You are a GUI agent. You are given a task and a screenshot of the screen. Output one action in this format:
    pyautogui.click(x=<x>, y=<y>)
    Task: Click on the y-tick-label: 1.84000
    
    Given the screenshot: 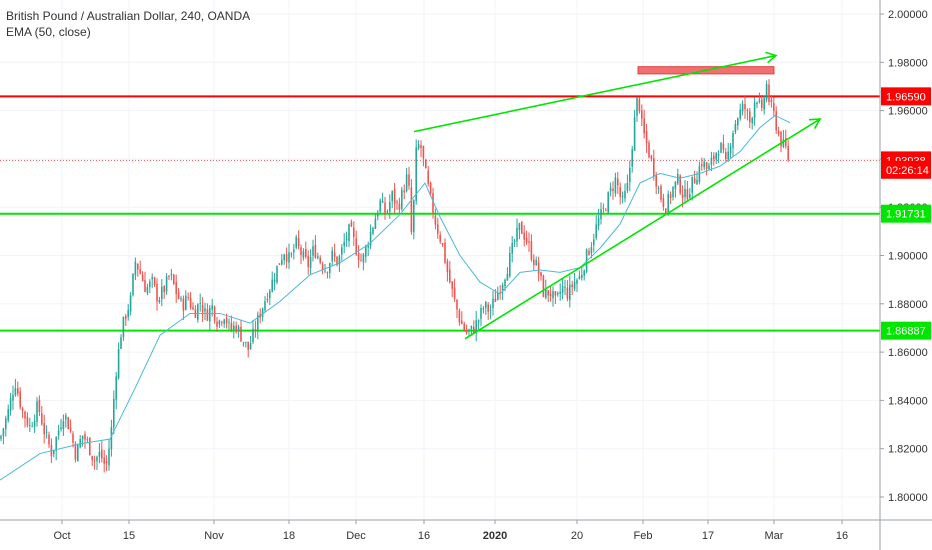 What is the action you would take?
    pyautogui.click(x=908, y=401)
    